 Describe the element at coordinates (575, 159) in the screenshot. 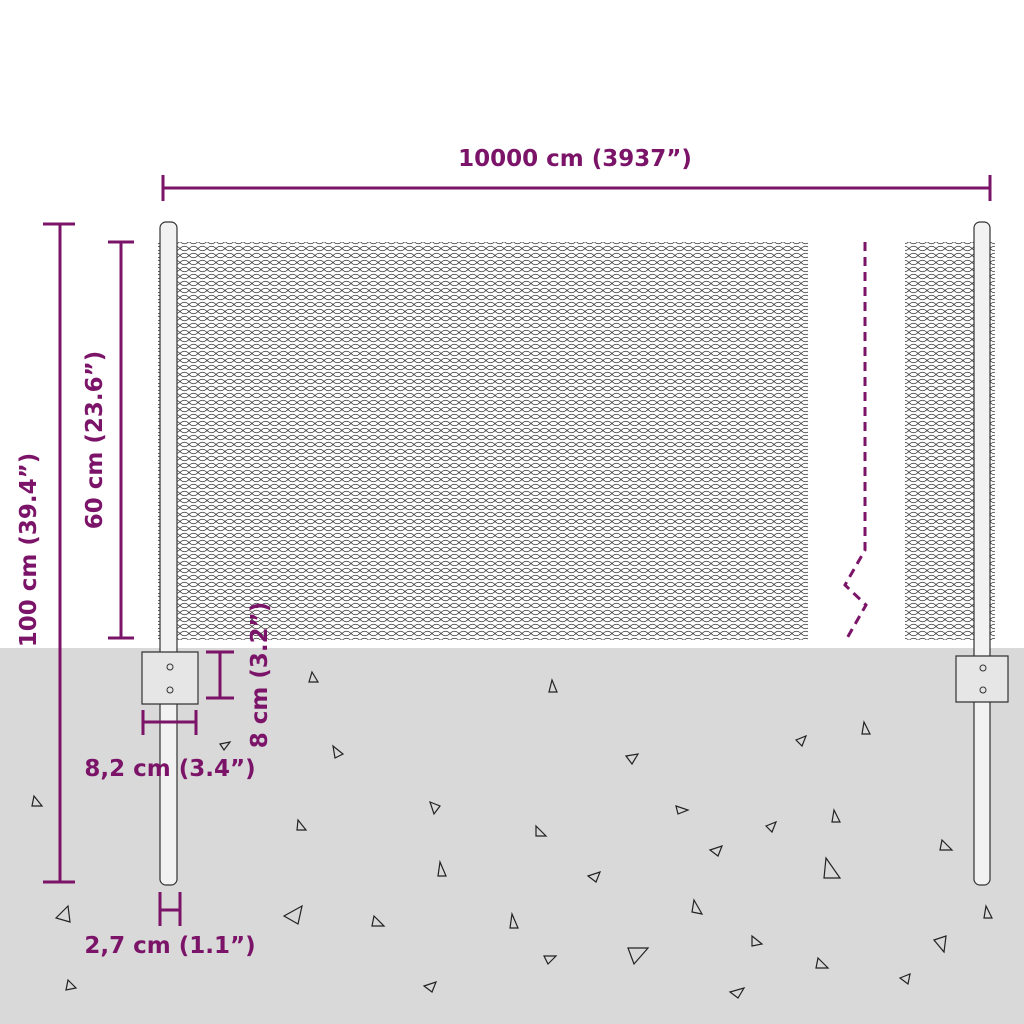

I see `length-label: 10000 cm (3937”)` at that location.